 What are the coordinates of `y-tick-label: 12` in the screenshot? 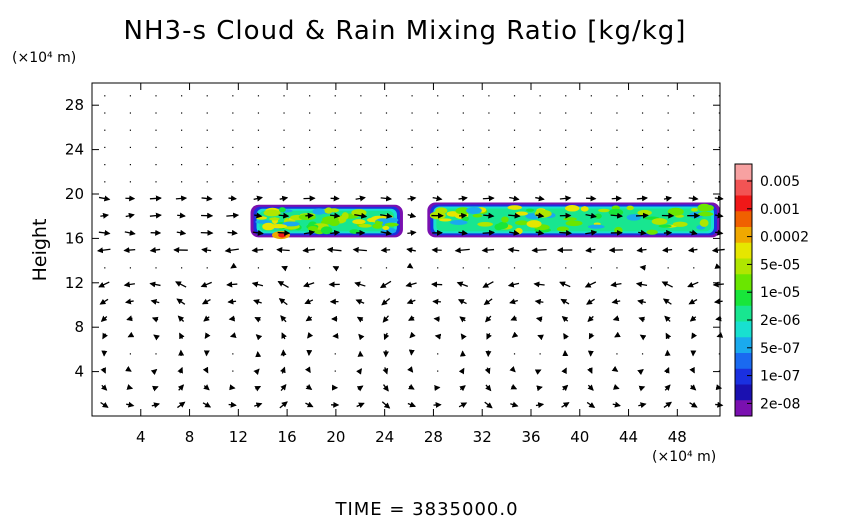 It's located at (74, 283).